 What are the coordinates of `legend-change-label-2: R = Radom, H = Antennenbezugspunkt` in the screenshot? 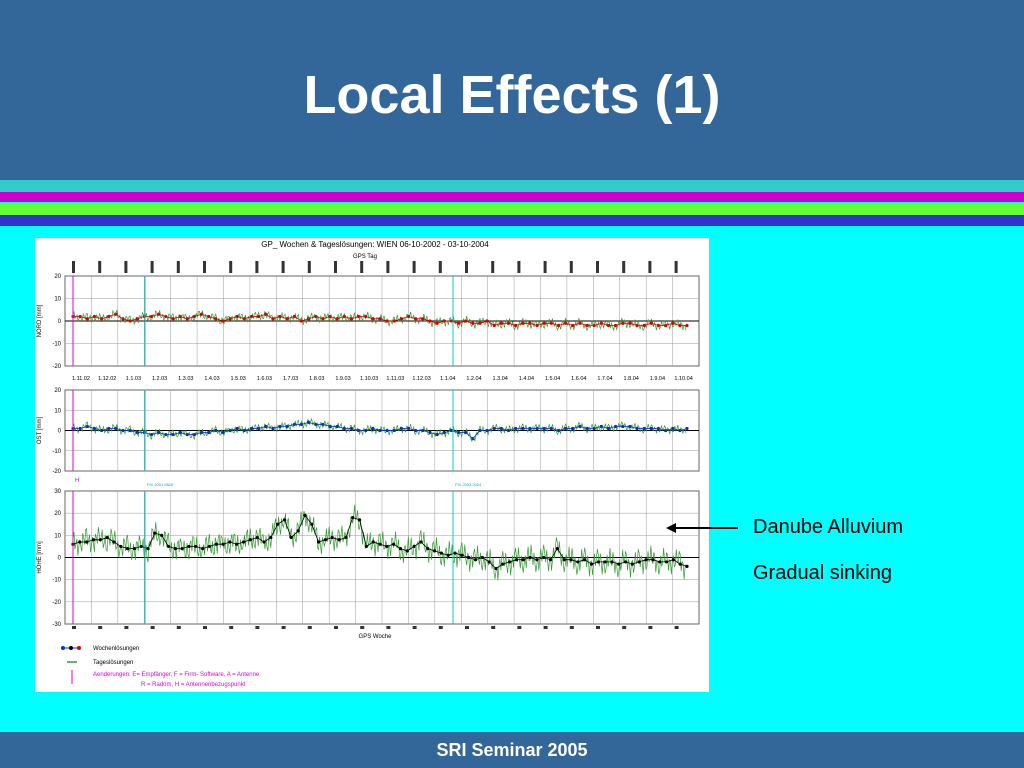 It's located at (193, 685).